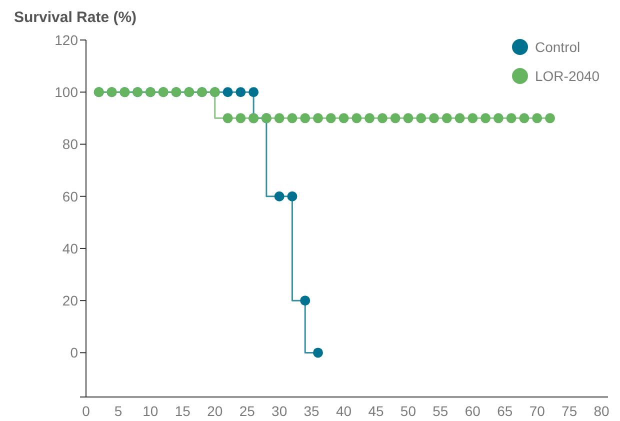  What do you see at coordinates (408, 411) in the screenshot?
I see `x-tick-label: 50` at bounding box center [408, 411].